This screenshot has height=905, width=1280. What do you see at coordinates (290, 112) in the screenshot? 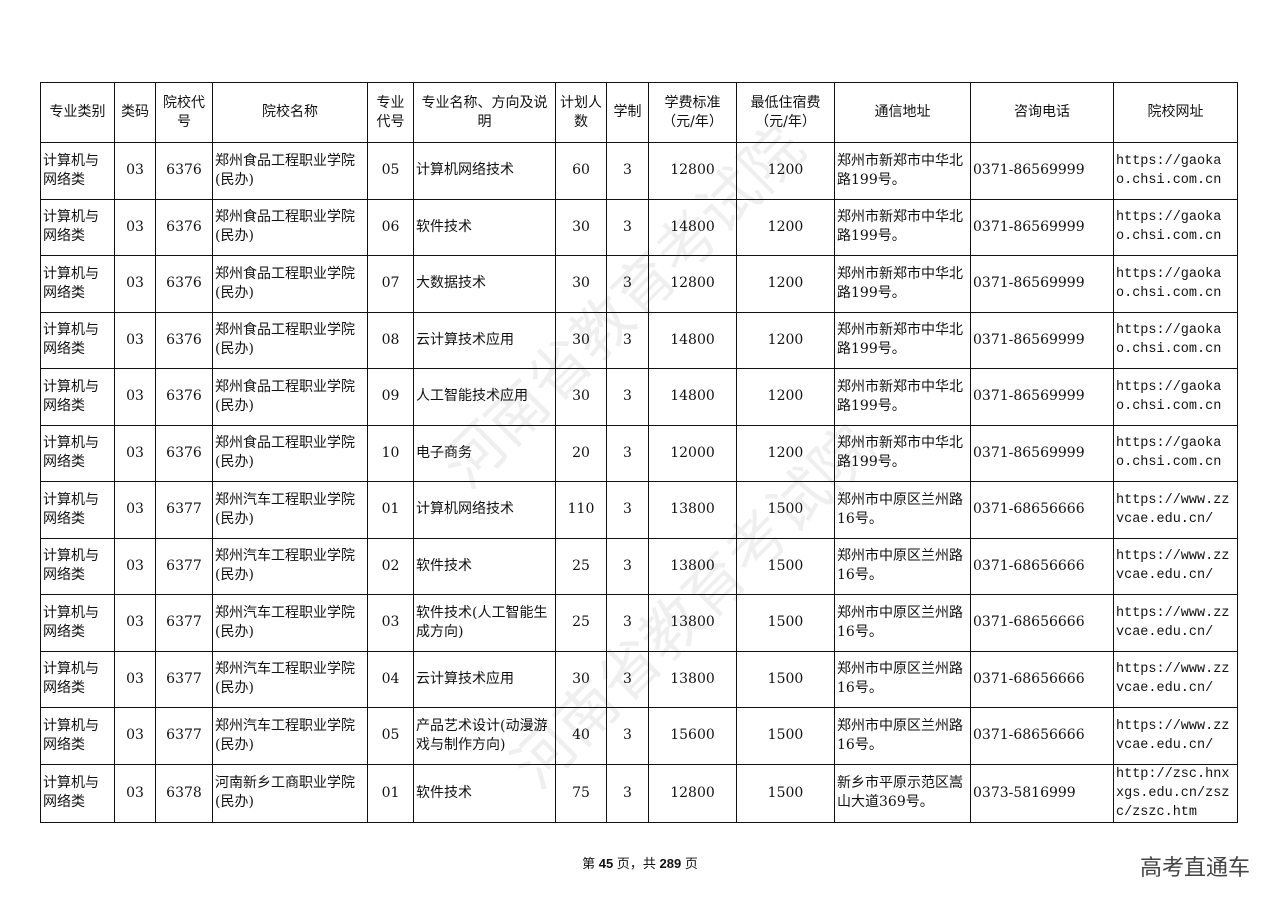
I see `header-school-name: 院校名称` at bounding box center [290, 112].